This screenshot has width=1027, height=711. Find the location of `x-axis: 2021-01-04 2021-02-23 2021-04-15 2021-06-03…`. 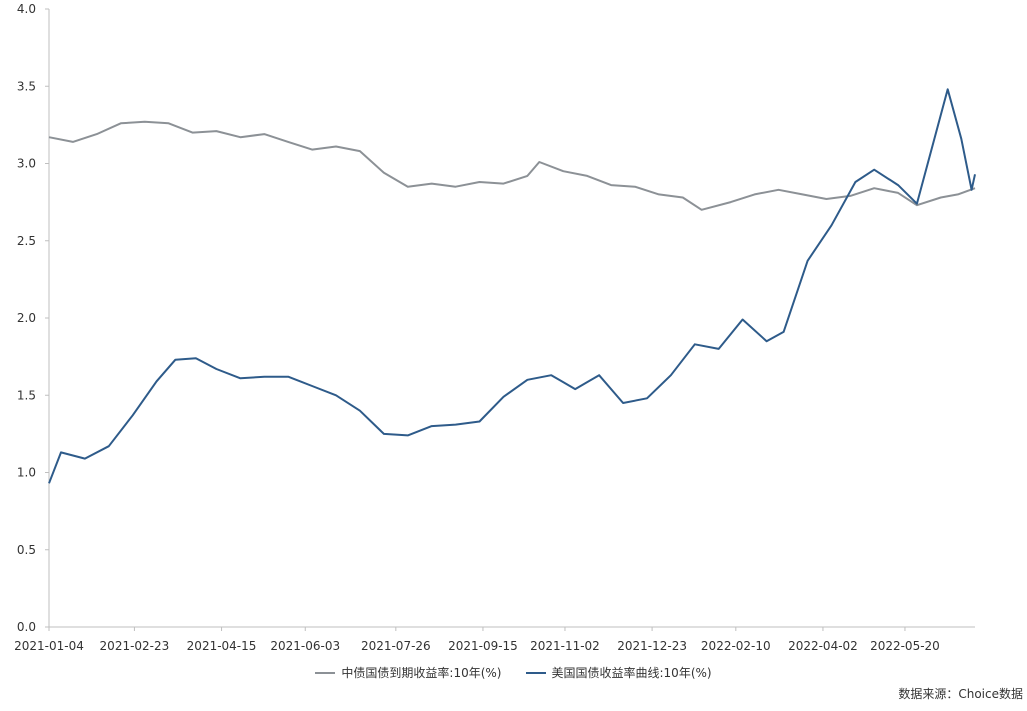

x-axis: 2021-01-04 2021-02-23 2021-04-15 2021-06-03… is located at coordinates (494, 639).